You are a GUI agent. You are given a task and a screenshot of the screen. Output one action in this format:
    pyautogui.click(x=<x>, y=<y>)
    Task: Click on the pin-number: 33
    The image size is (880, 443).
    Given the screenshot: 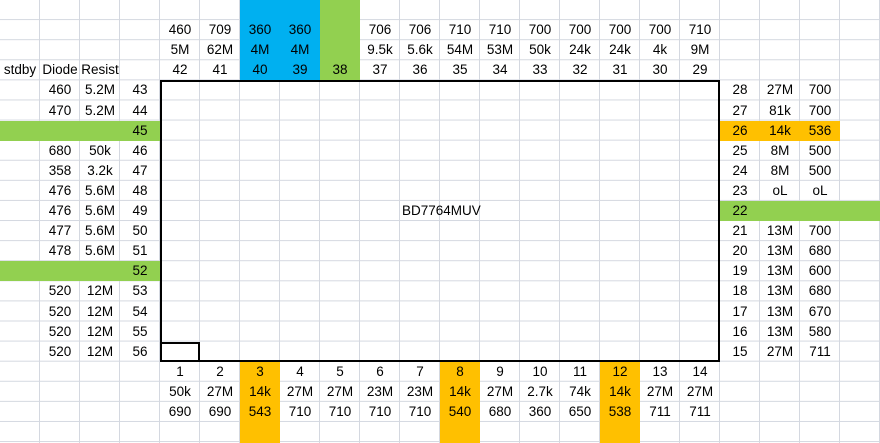 What is the action you would take?
    pyautogui.click(x=540, y=70)
    